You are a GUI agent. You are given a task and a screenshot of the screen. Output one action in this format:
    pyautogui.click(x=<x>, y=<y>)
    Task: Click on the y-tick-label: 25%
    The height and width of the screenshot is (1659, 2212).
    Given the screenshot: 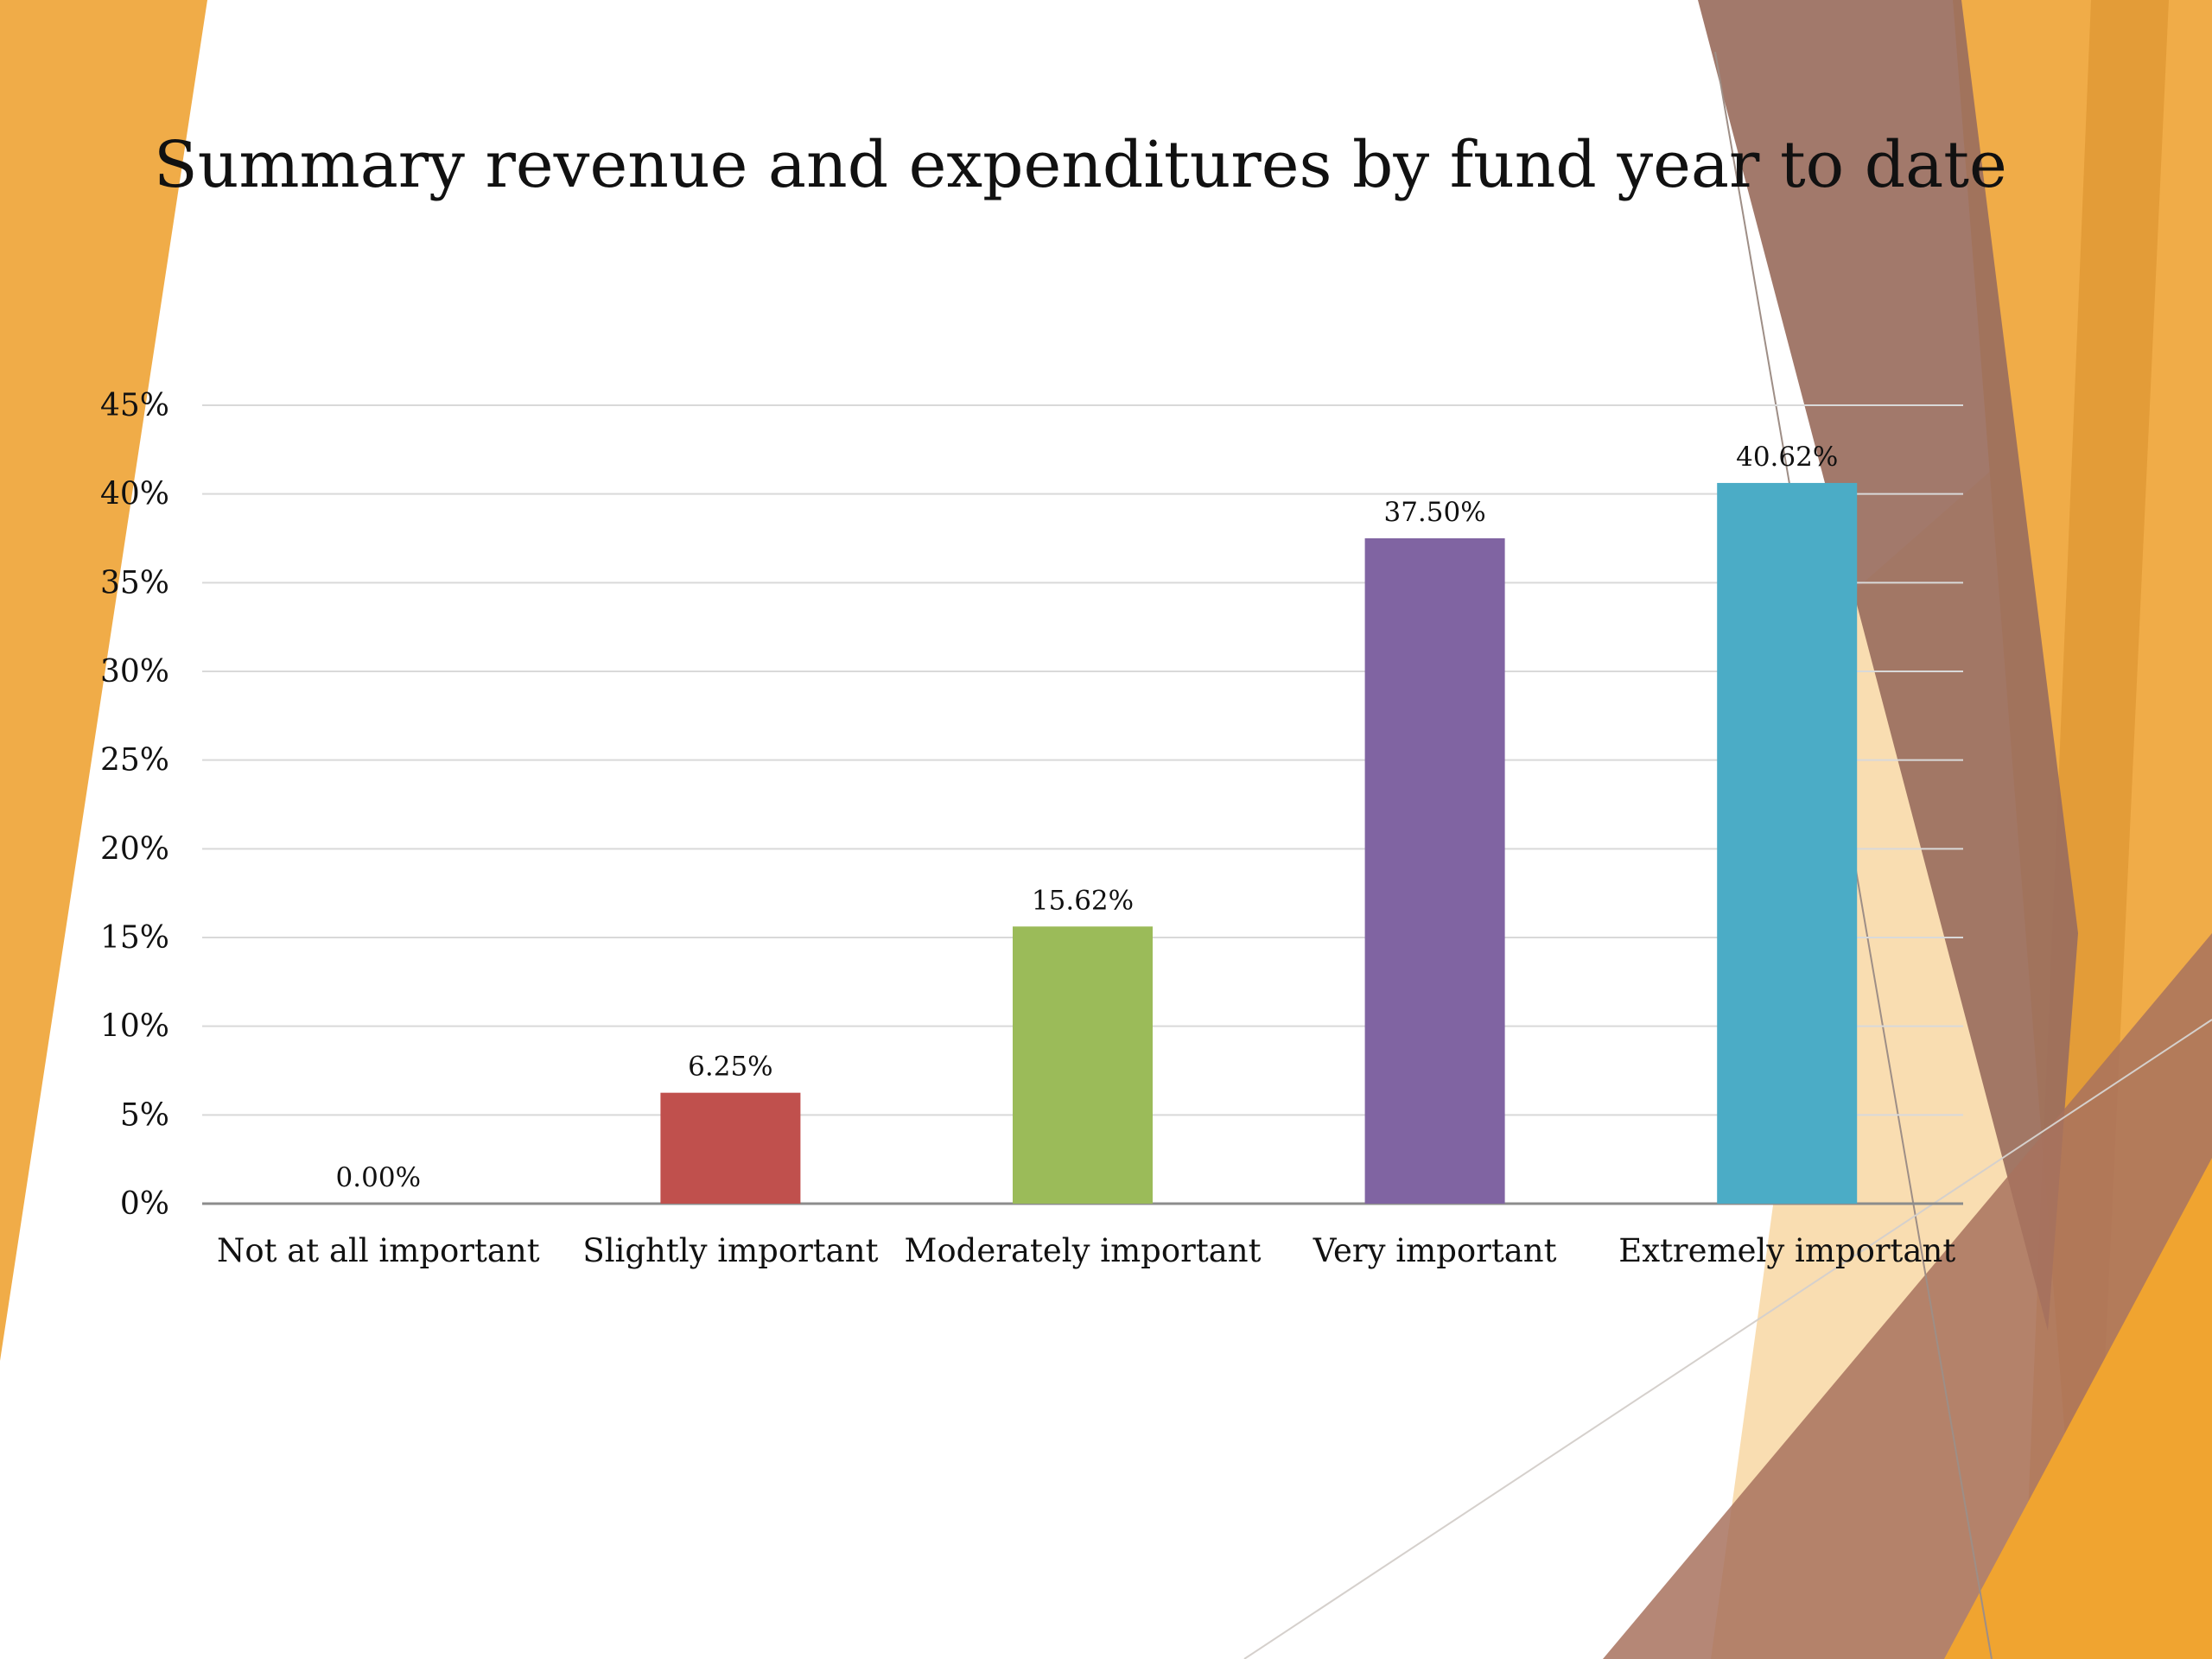 What is the action you would take?
    pyautogui.click(x=134, y=761)
    